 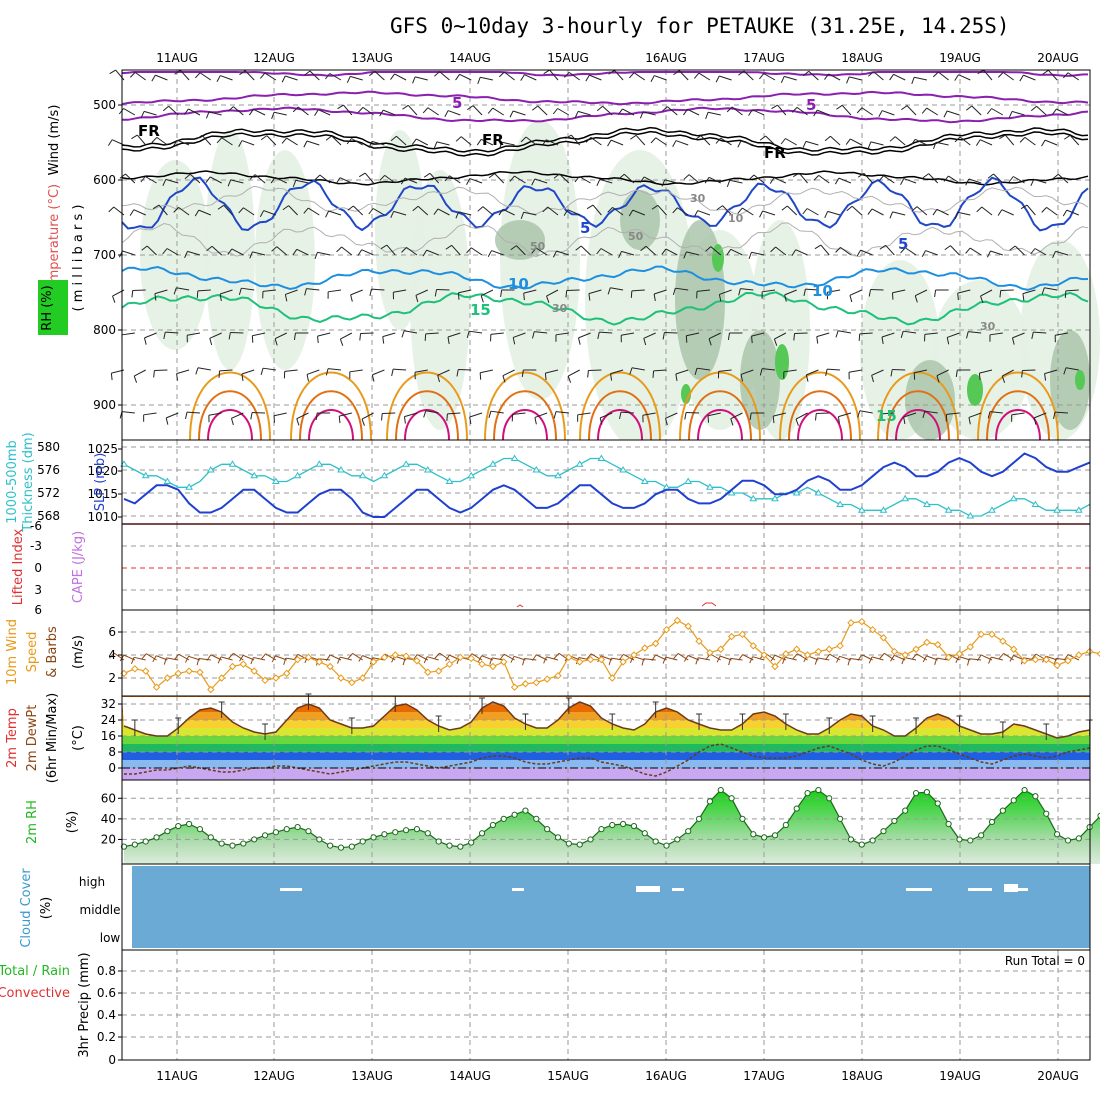 I want to click on wind10m-axis-label-d: (m/s), so click(x=78, y=652).